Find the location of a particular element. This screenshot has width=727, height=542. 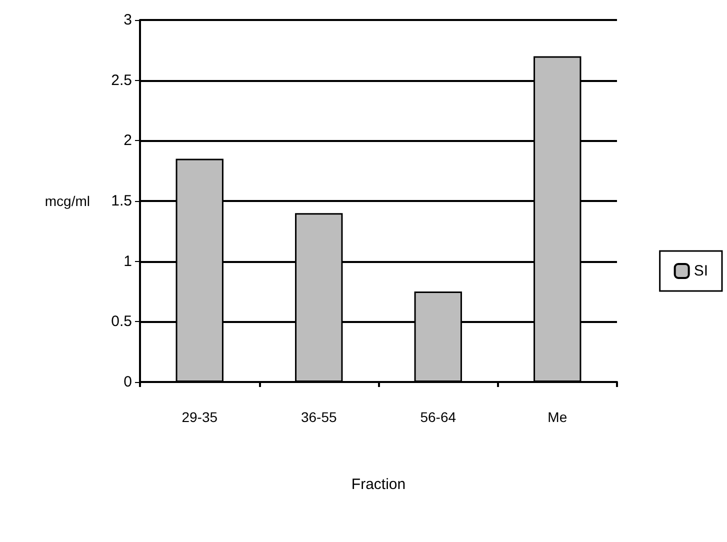

y-tick-label: 2 is located at coordinates (128, 141).